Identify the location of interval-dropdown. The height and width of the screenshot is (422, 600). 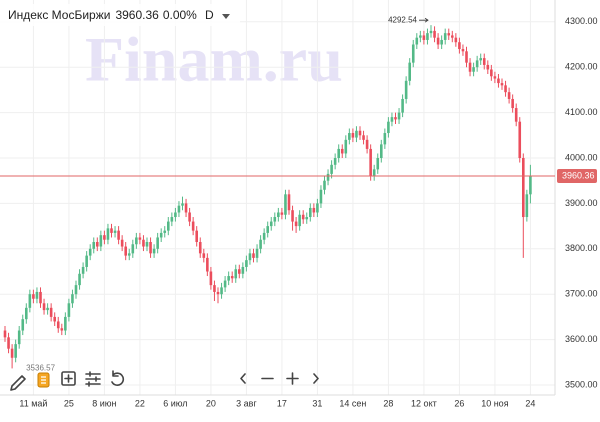
(226, 16).